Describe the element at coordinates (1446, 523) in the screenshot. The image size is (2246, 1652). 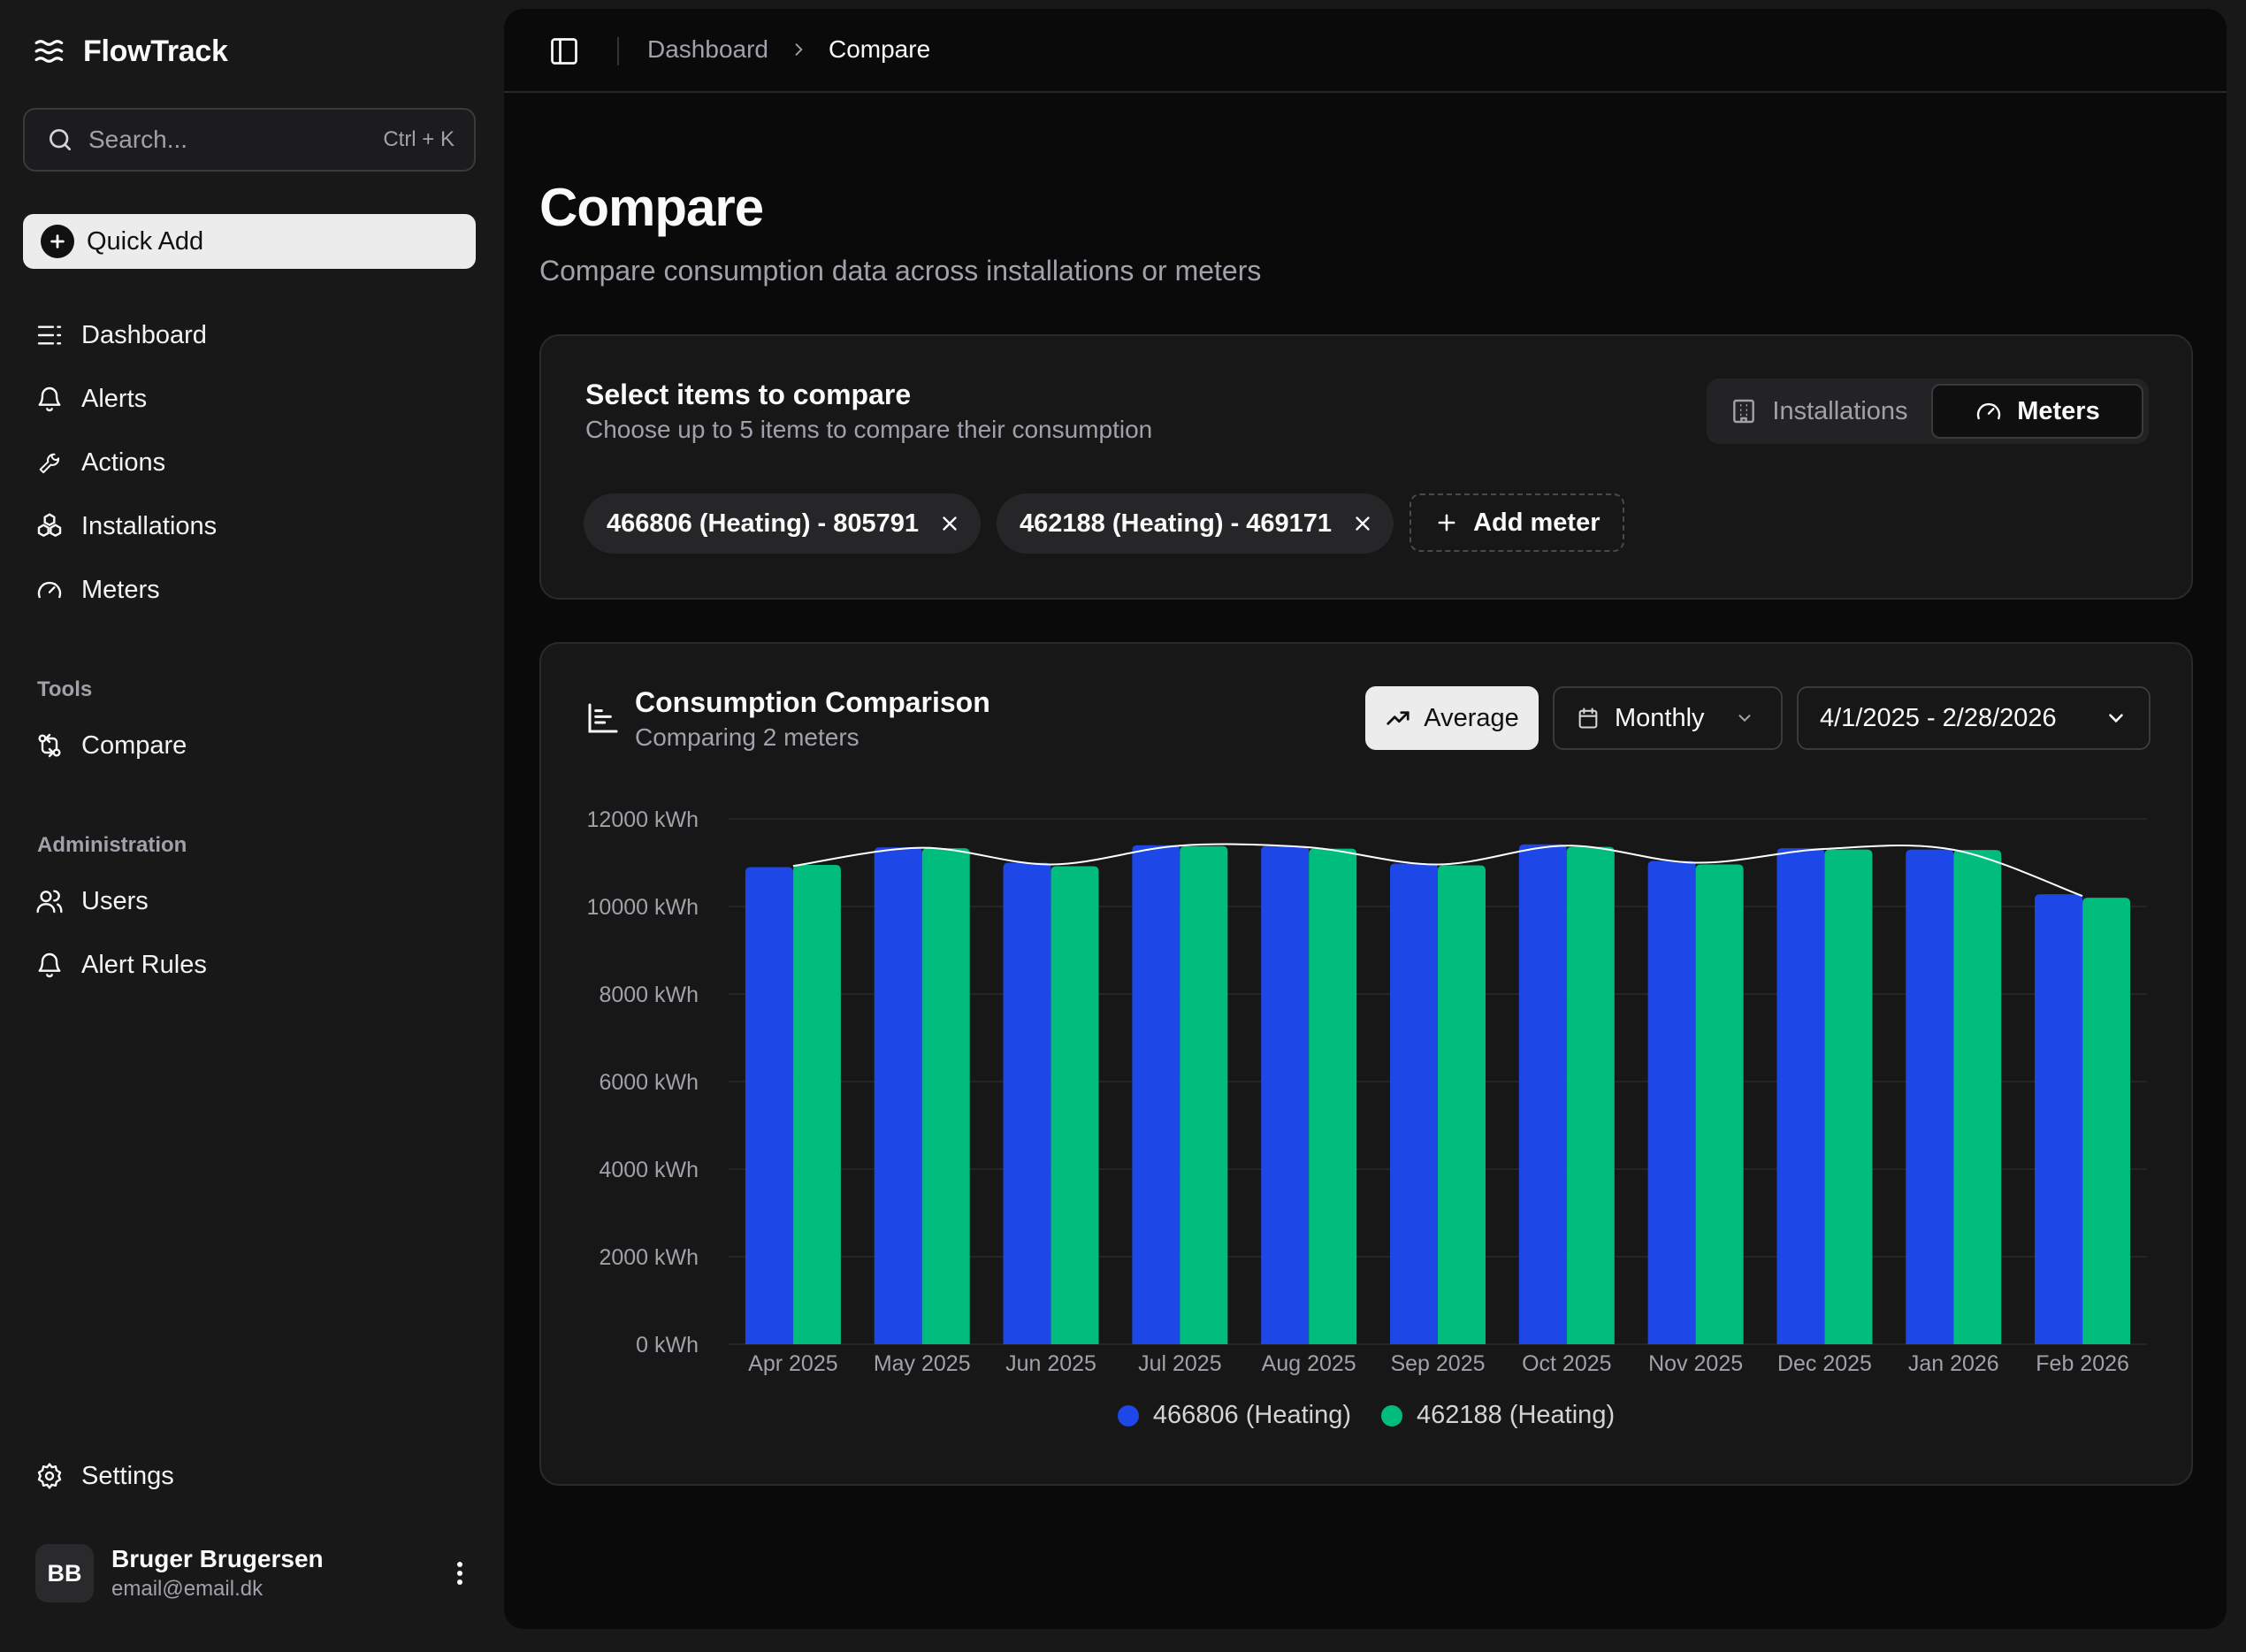
I see `plus-icon` at that location.